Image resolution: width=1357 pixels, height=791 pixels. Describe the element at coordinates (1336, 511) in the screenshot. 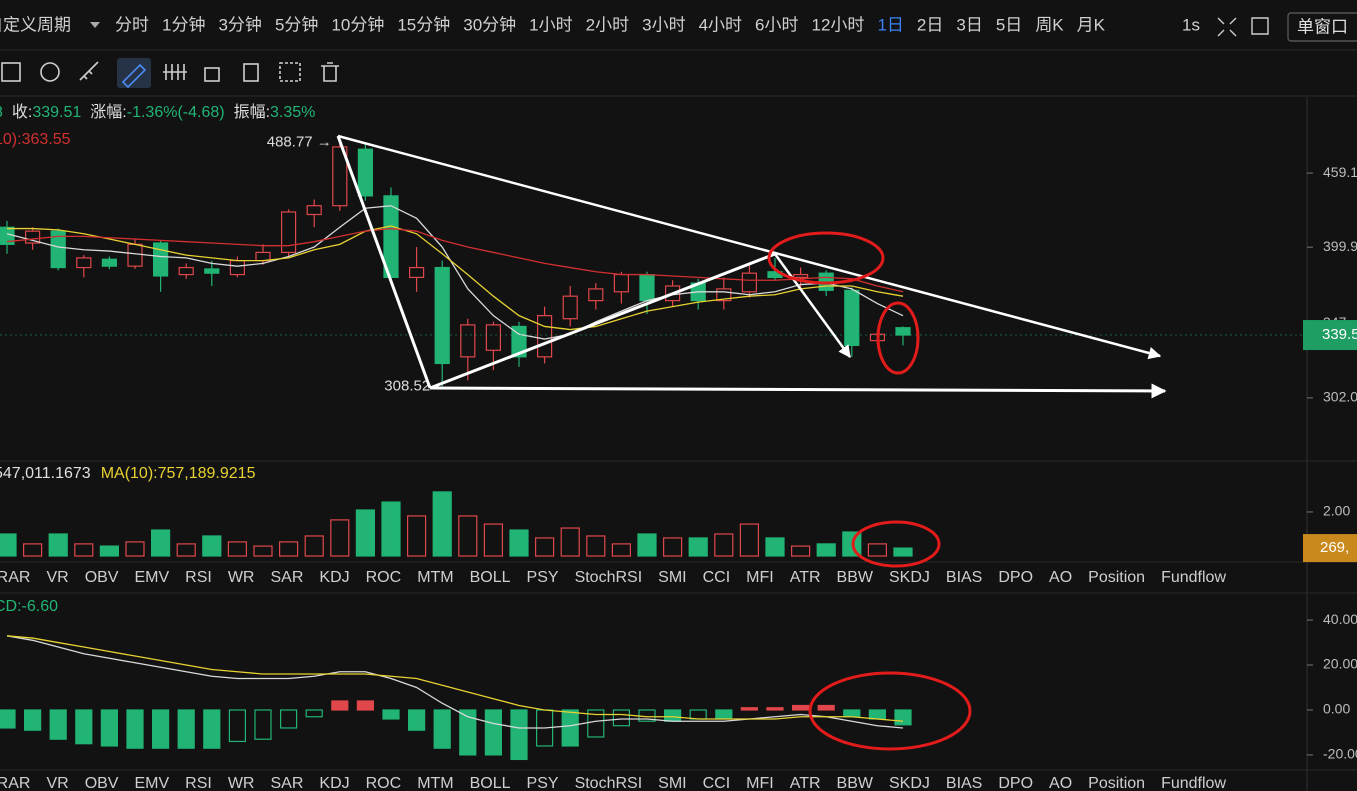

I see `y-tick-label: 2.00` at that location.